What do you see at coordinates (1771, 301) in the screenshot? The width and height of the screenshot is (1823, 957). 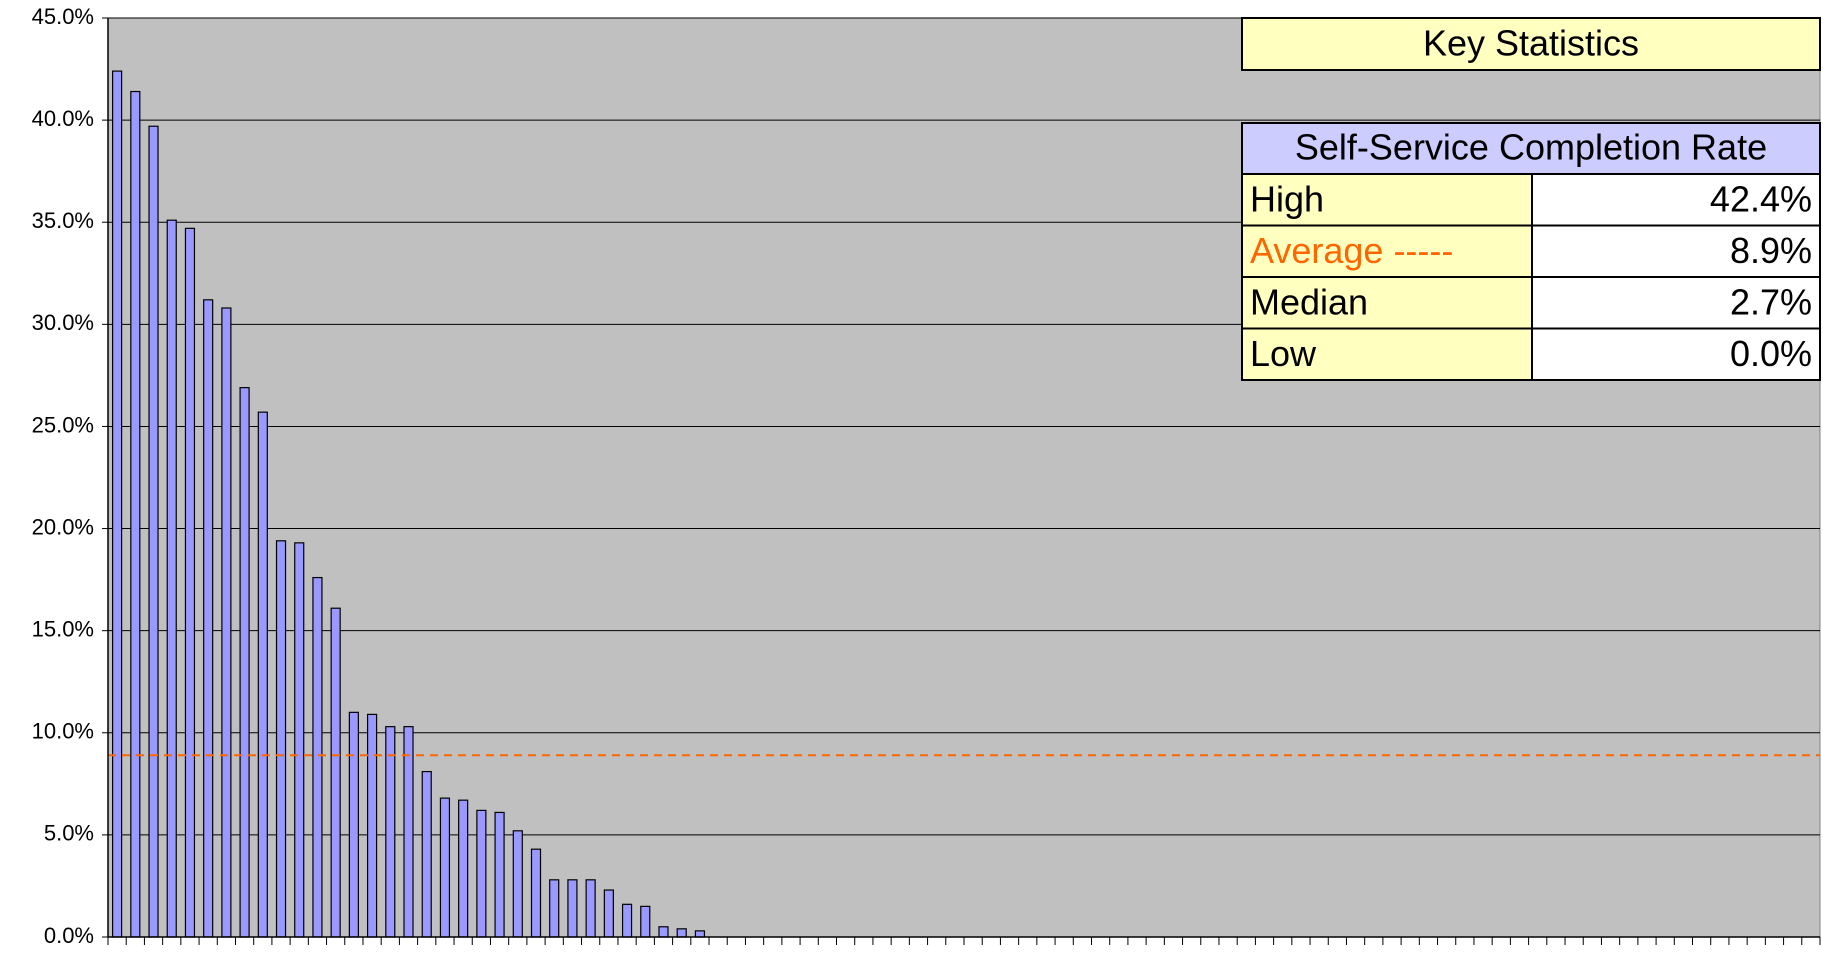 I see `stat-value: 2.7%` at bounding box center [1771, 301].